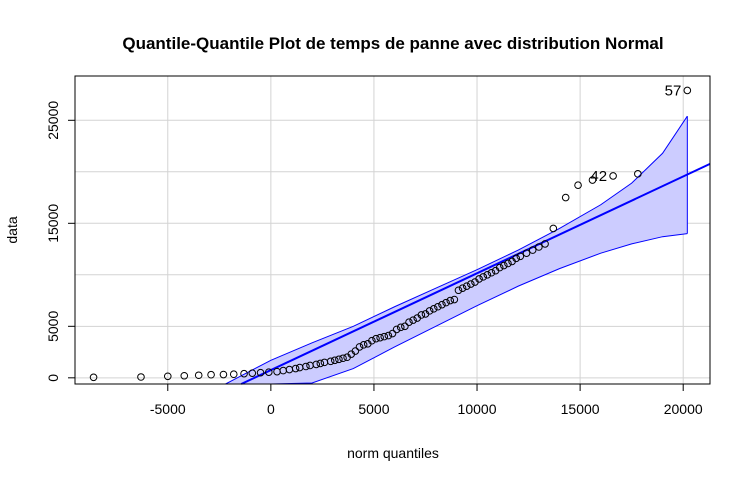 This screenshot has width=750, height=482. Describe the element at coordinates (580, 409) in the screenshot. I see `x-tick-label: 15000` at that location.